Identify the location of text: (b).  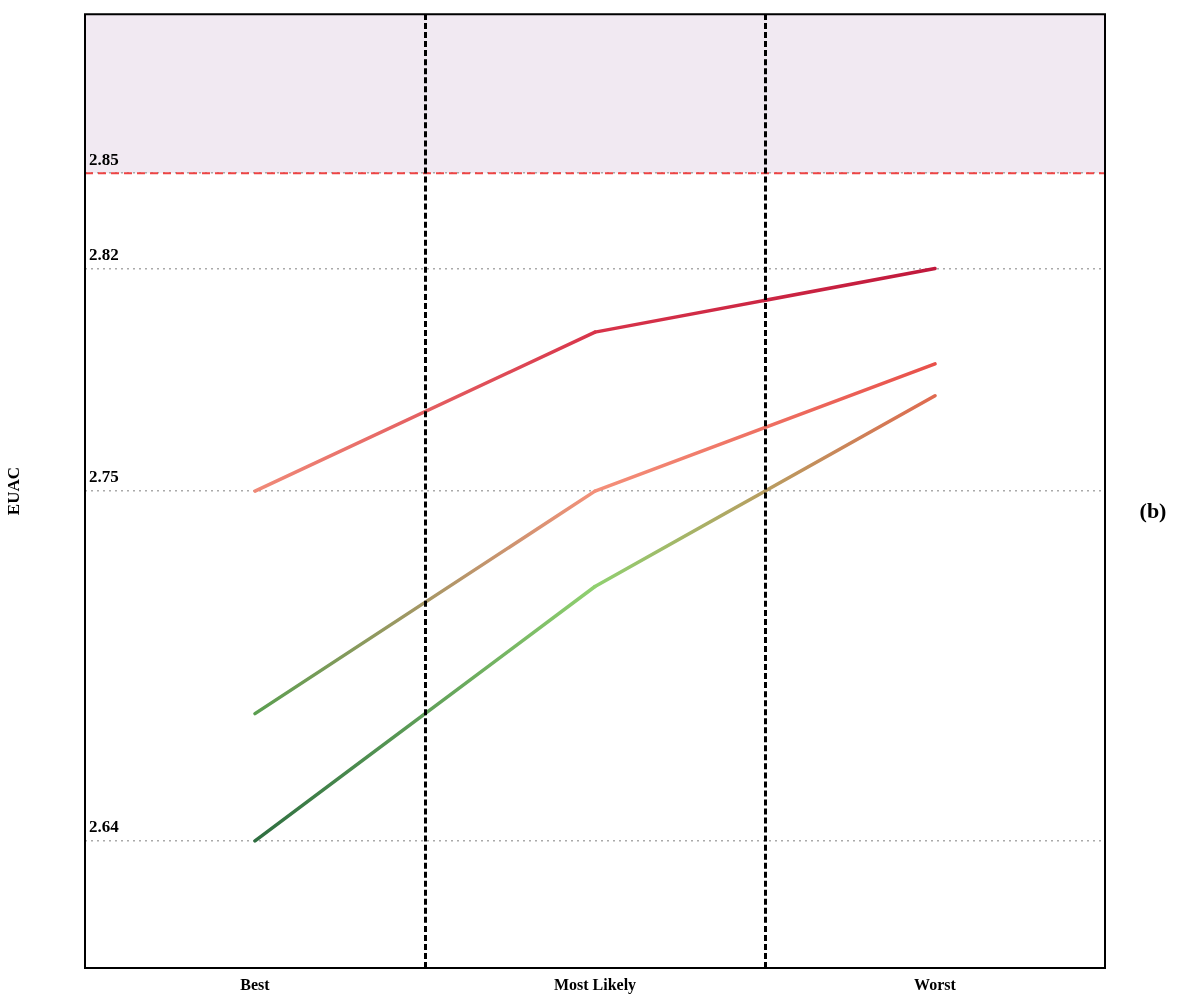
(1153, 510).